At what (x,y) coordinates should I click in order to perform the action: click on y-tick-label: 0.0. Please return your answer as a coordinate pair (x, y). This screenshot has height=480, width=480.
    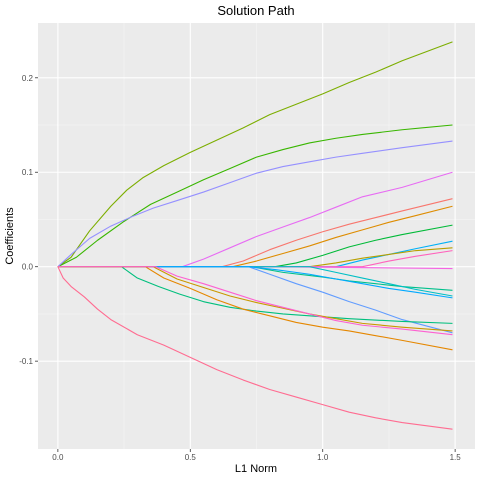
    Looking at the image, I should click on (28, 267).